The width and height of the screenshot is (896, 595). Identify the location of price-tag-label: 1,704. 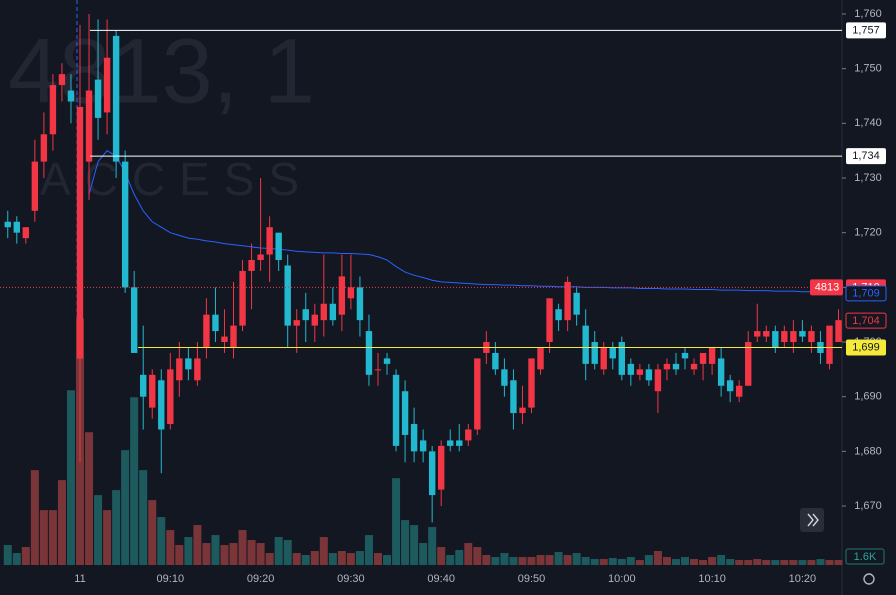
(866, 321).